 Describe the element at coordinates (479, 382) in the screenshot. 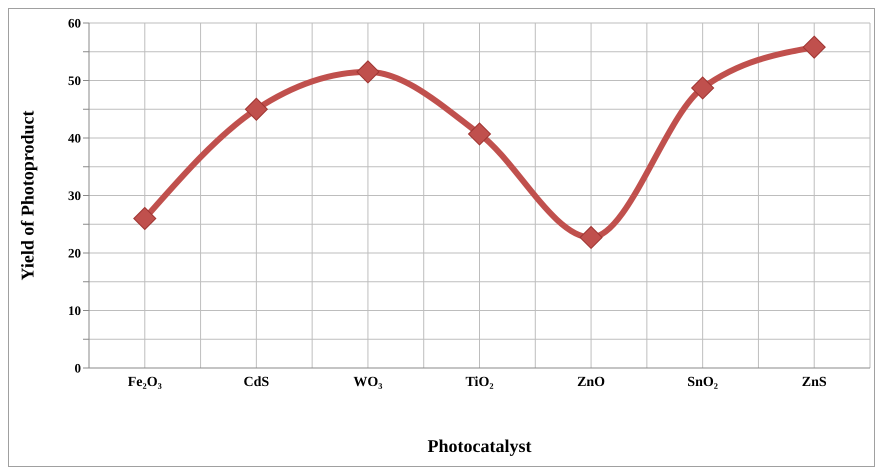

I see `x-tick-label: TiO₂` at that location.